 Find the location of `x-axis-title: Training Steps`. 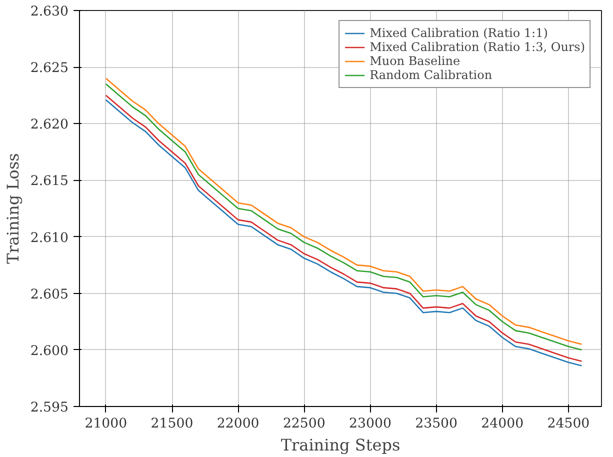

x-axis-title: Training Steps is located at coordinates (340, 445).